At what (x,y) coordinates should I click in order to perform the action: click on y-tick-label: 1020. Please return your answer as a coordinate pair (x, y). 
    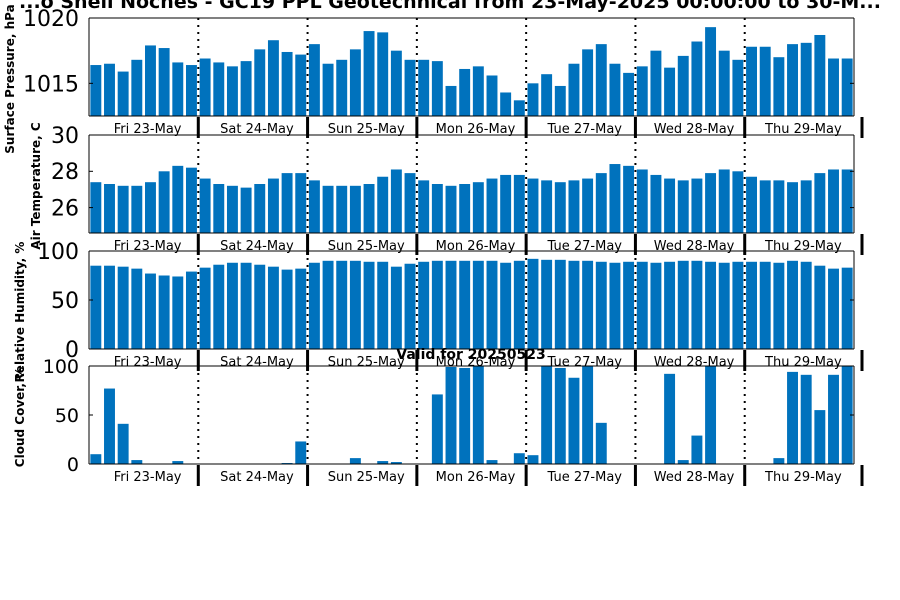
    Looking at the image, I should click on (51, 19).